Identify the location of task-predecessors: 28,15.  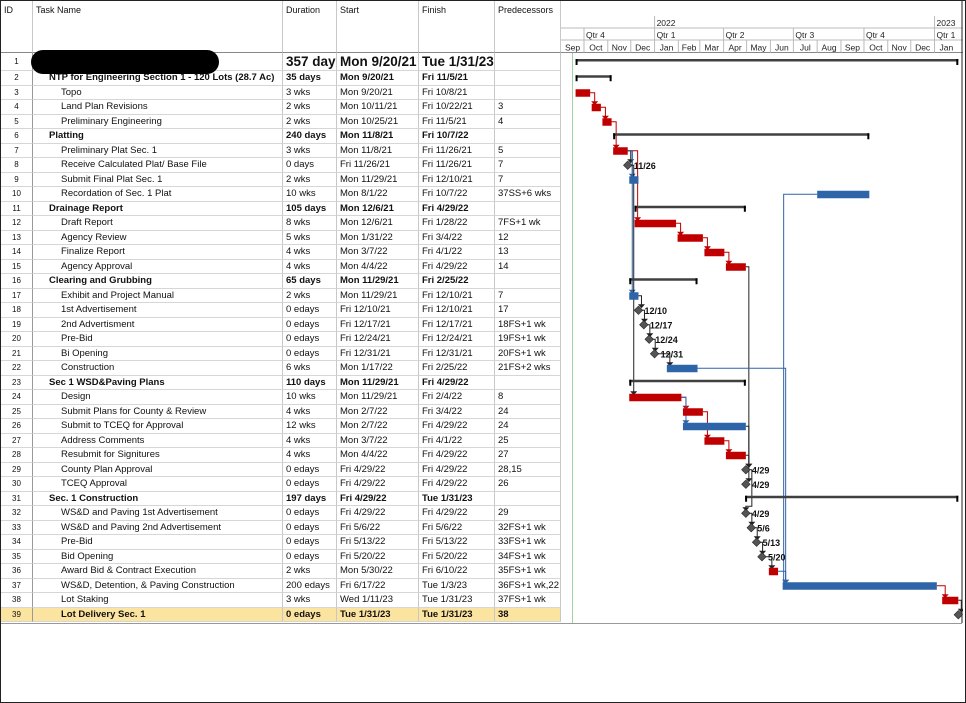
(528, 469).